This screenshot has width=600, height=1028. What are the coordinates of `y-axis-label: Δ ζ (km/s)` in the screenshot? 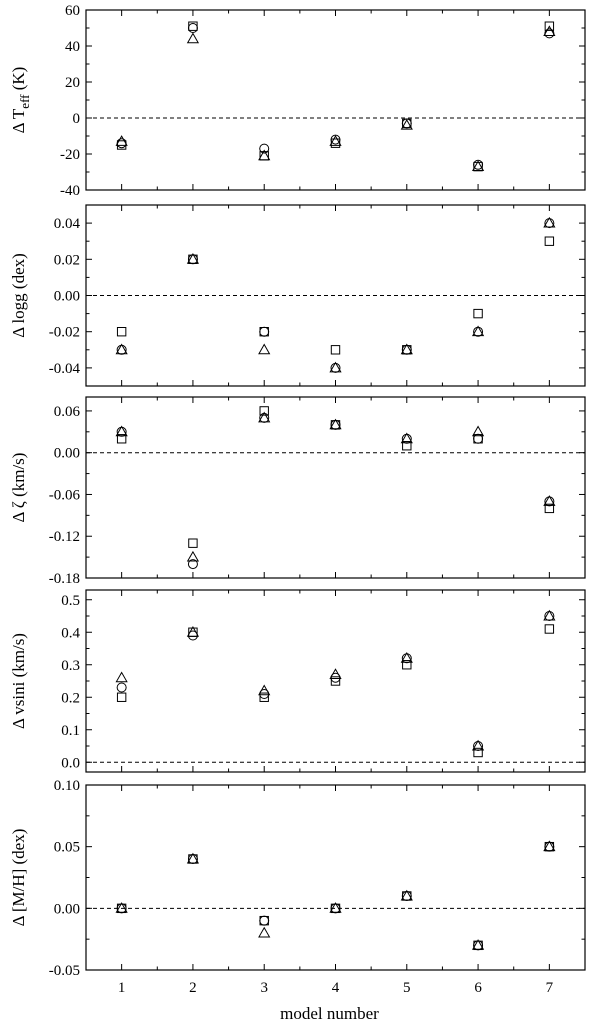 It's located at (18, 488).